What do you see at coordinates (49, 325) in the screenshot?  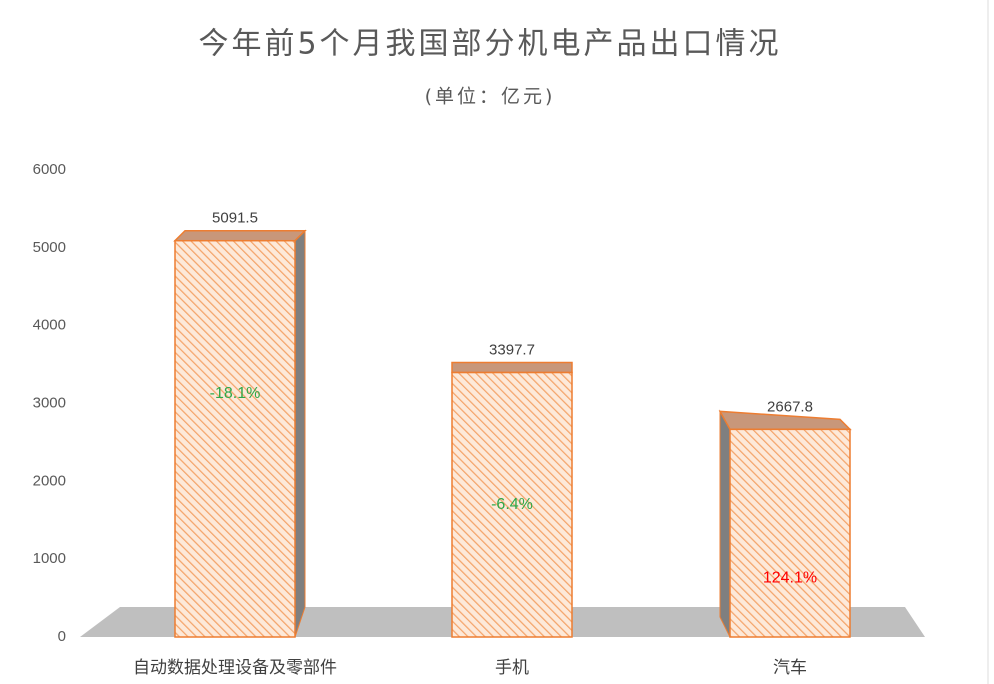 I see `y-tick-label: 4000` at bounding box center [49, 325].